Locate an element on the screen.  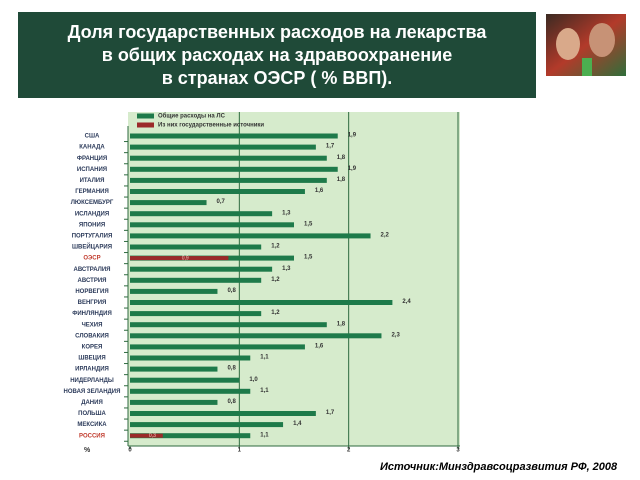
y-tick-label: ДАНИЯ is located at coordinates (92, 403).